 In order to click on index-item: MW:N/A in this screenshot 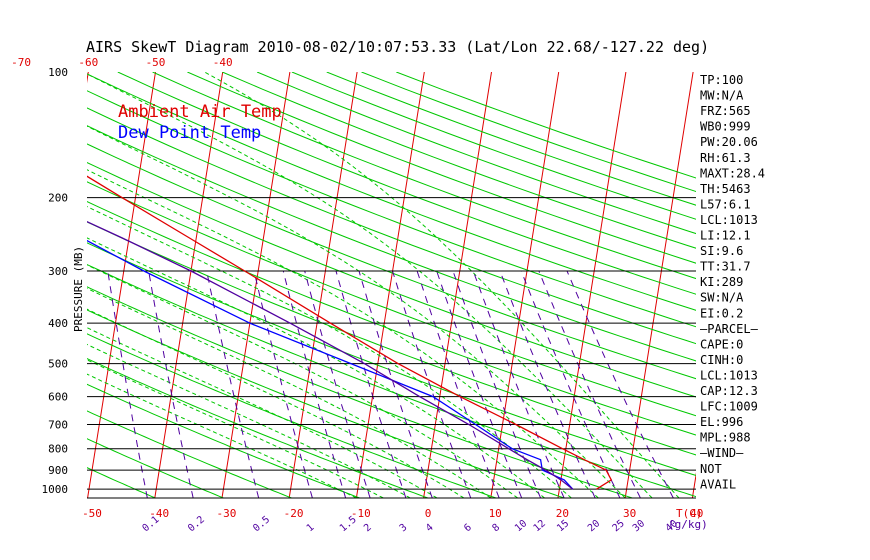, I will do `click(722, 96)`.